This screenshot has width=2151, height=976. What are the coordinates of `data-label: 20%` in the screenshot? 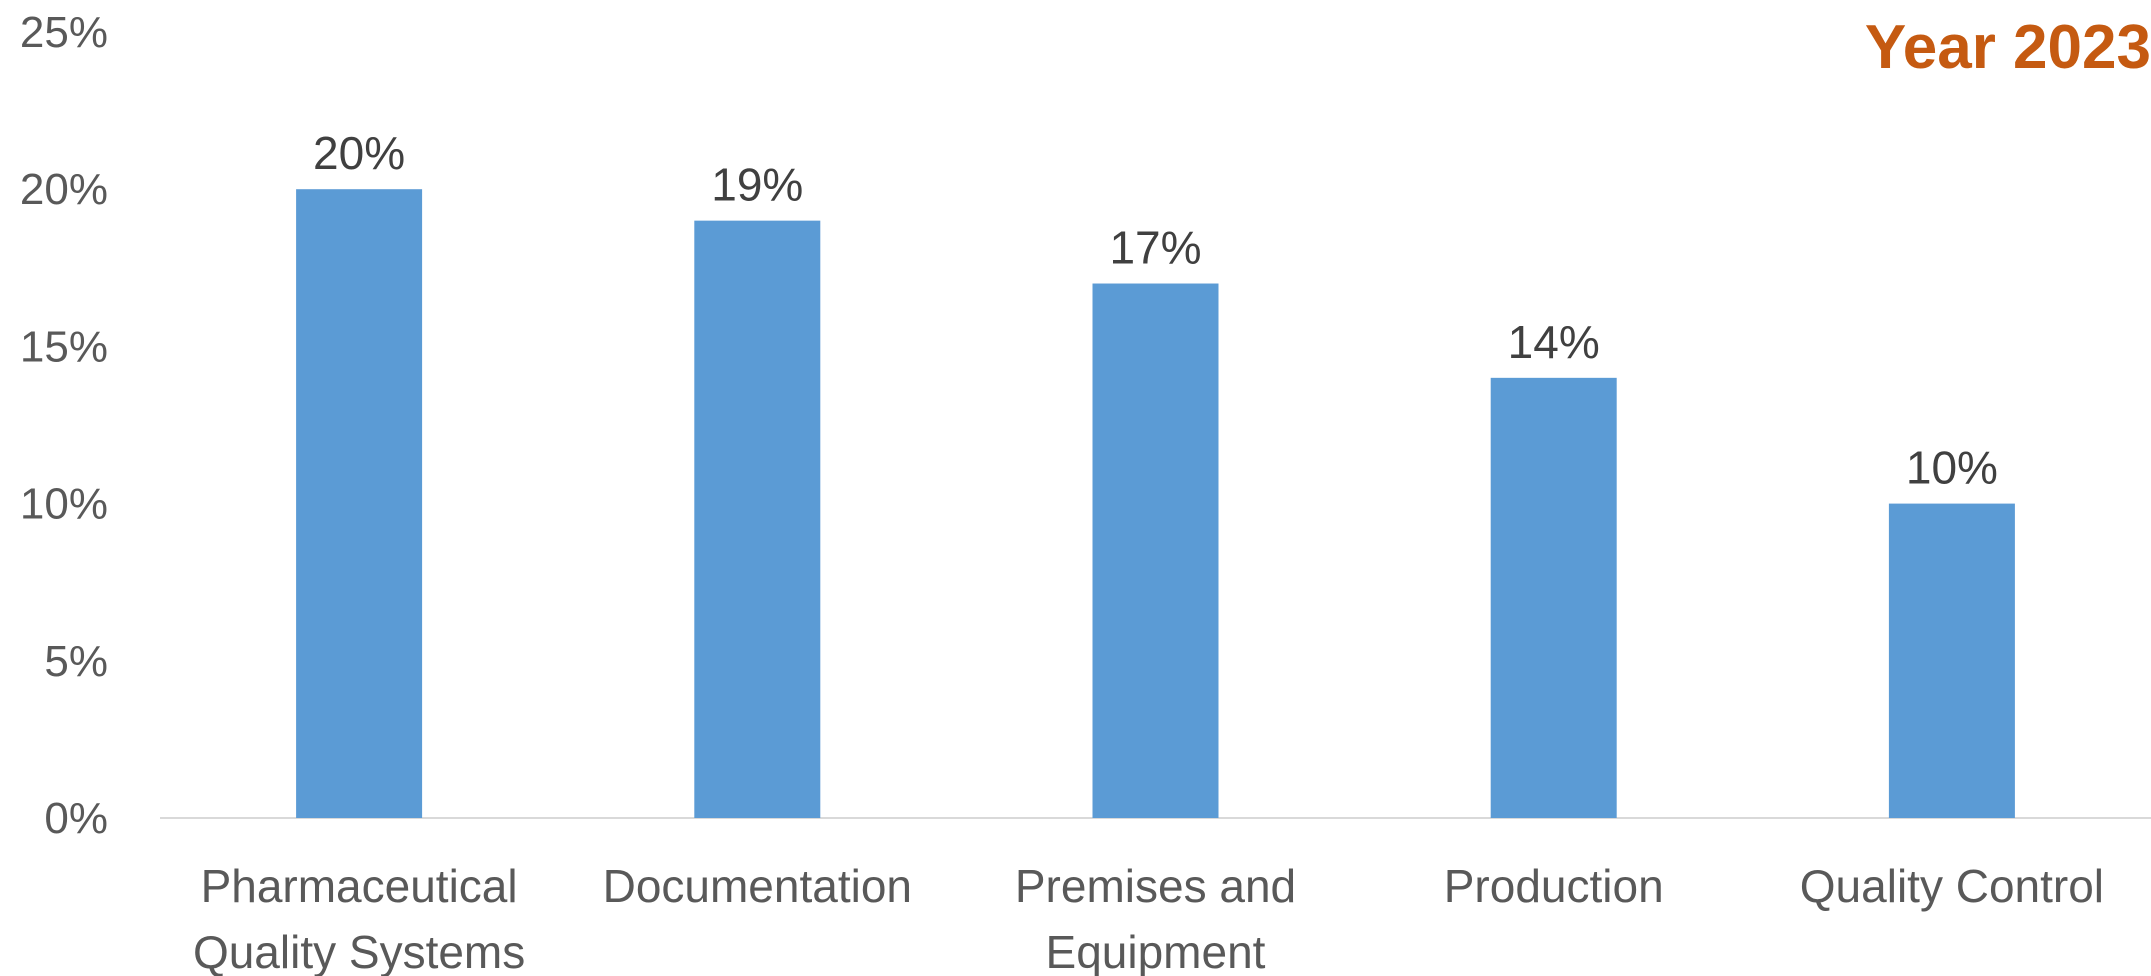 It's located at (359, 153).